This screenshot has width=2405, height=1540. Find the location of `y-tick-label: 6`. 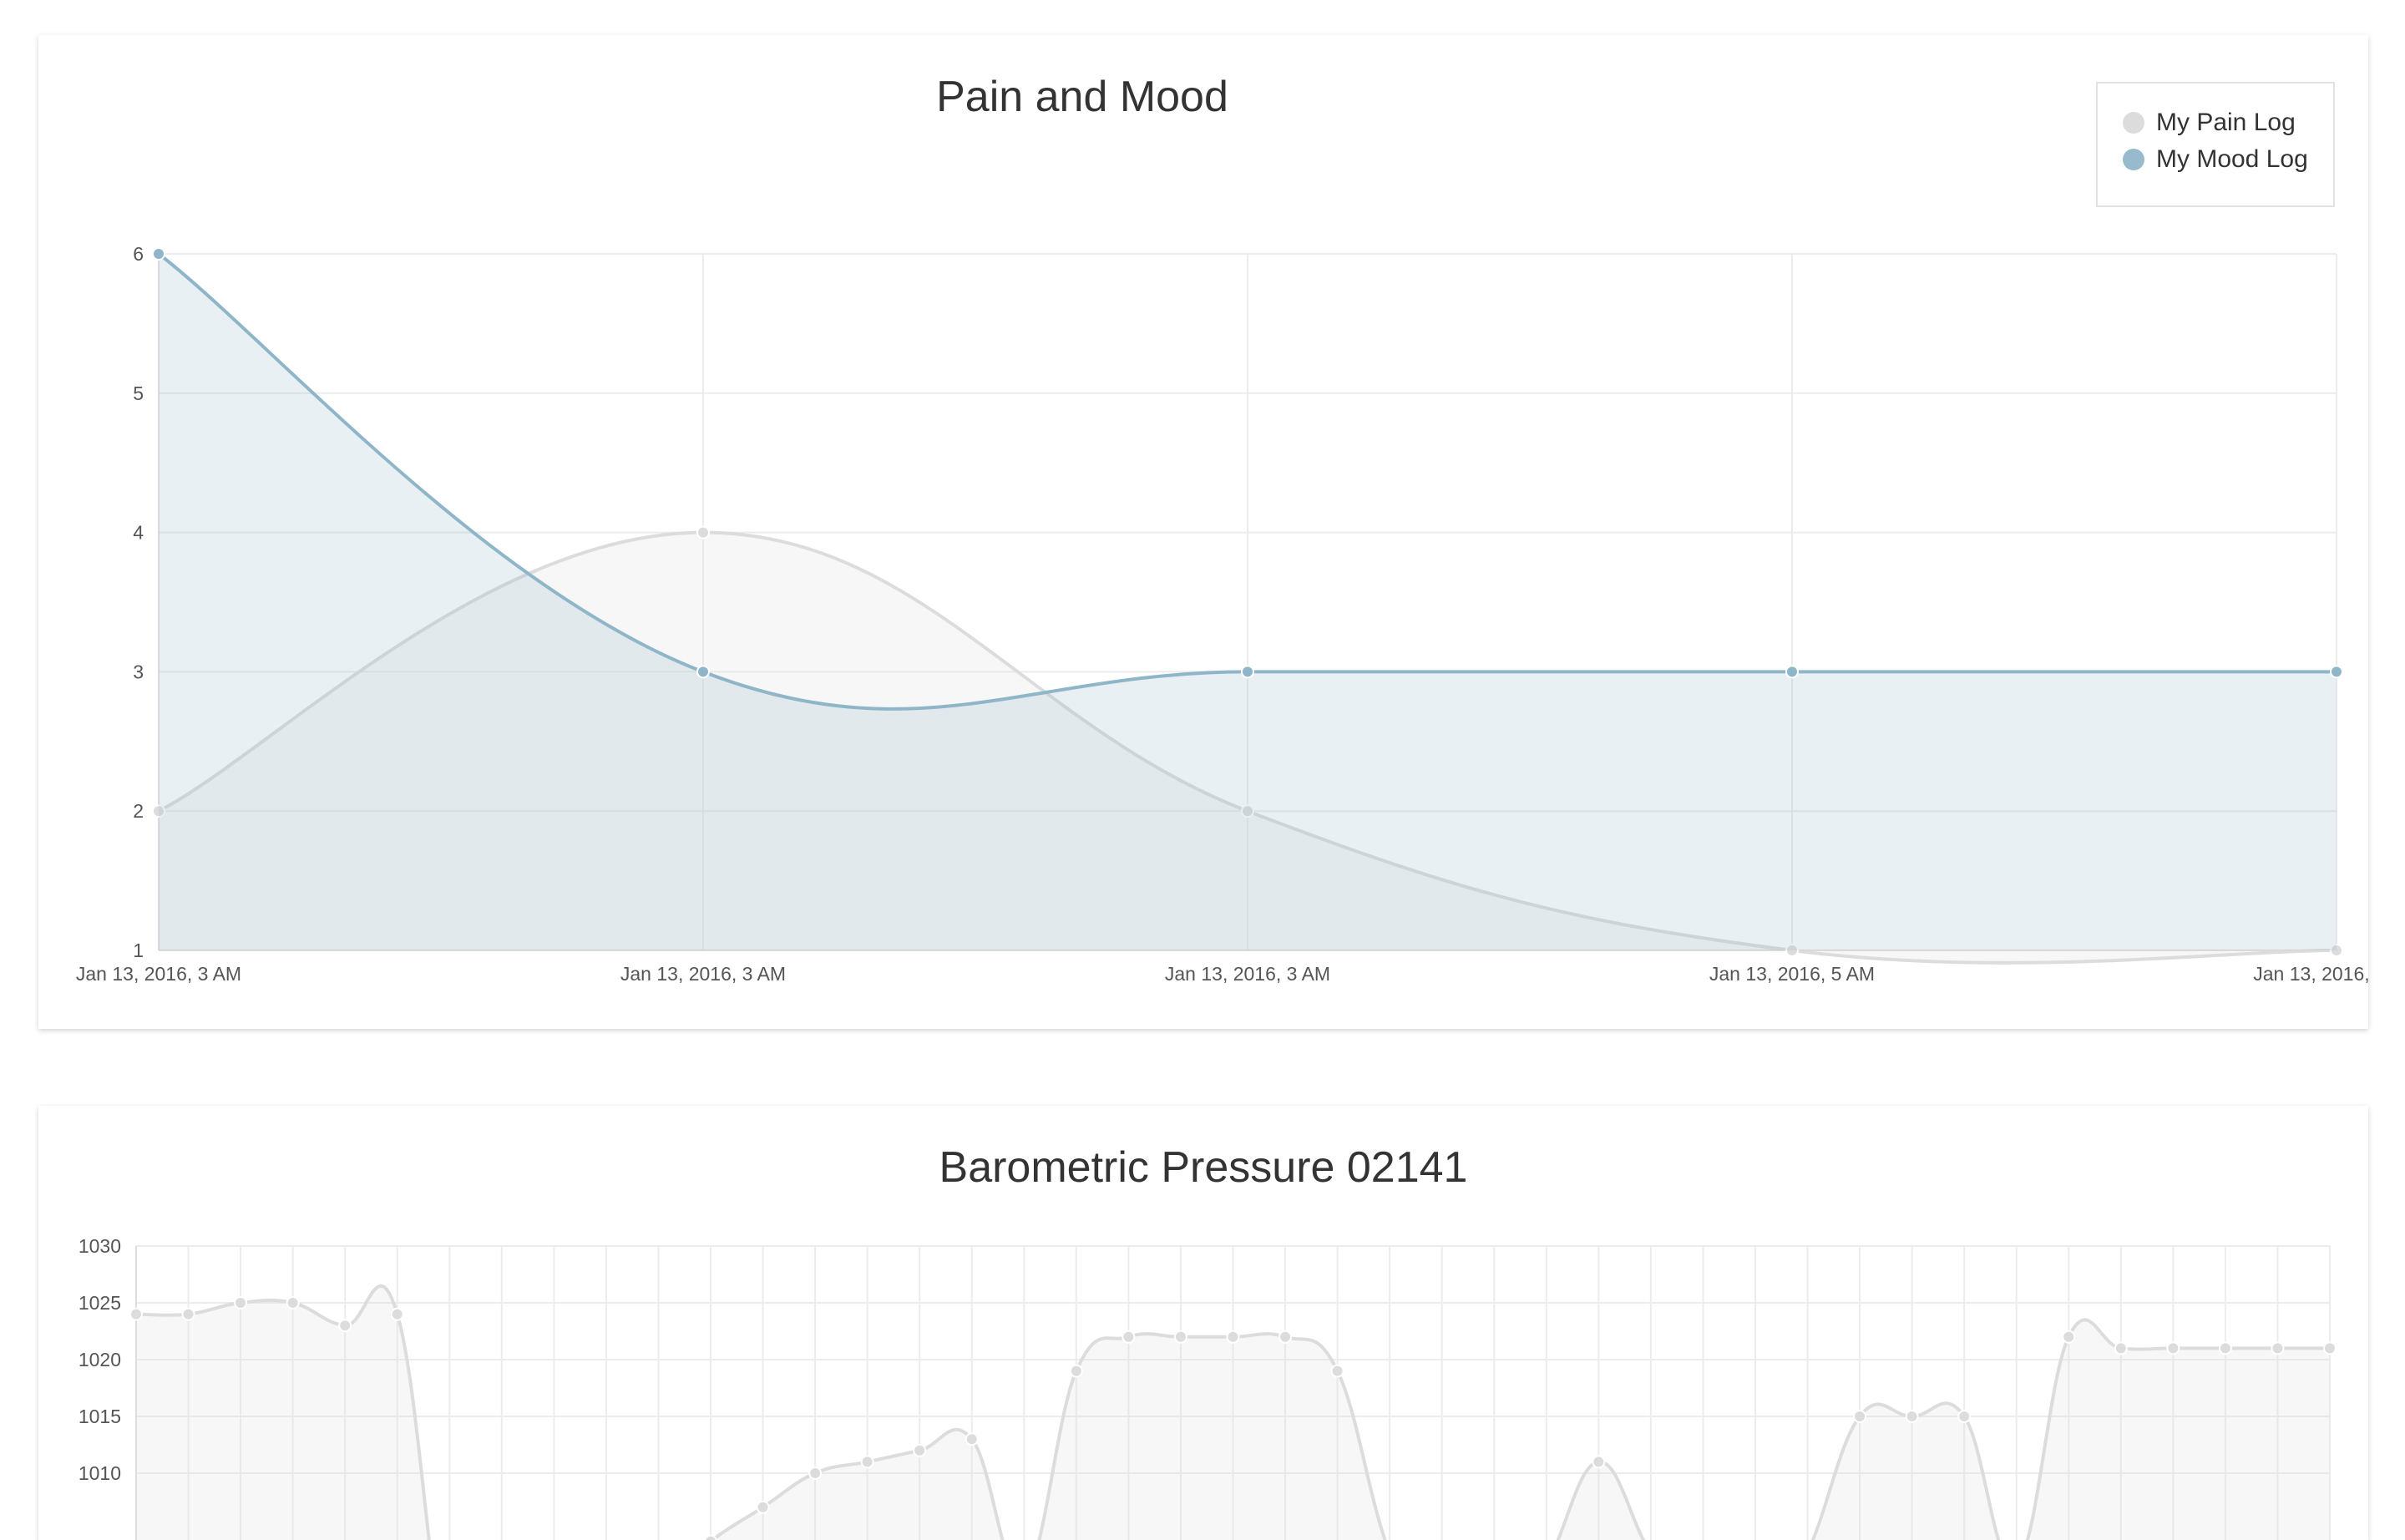

y-tick-label: 6 is located at coordinates (138, 254).